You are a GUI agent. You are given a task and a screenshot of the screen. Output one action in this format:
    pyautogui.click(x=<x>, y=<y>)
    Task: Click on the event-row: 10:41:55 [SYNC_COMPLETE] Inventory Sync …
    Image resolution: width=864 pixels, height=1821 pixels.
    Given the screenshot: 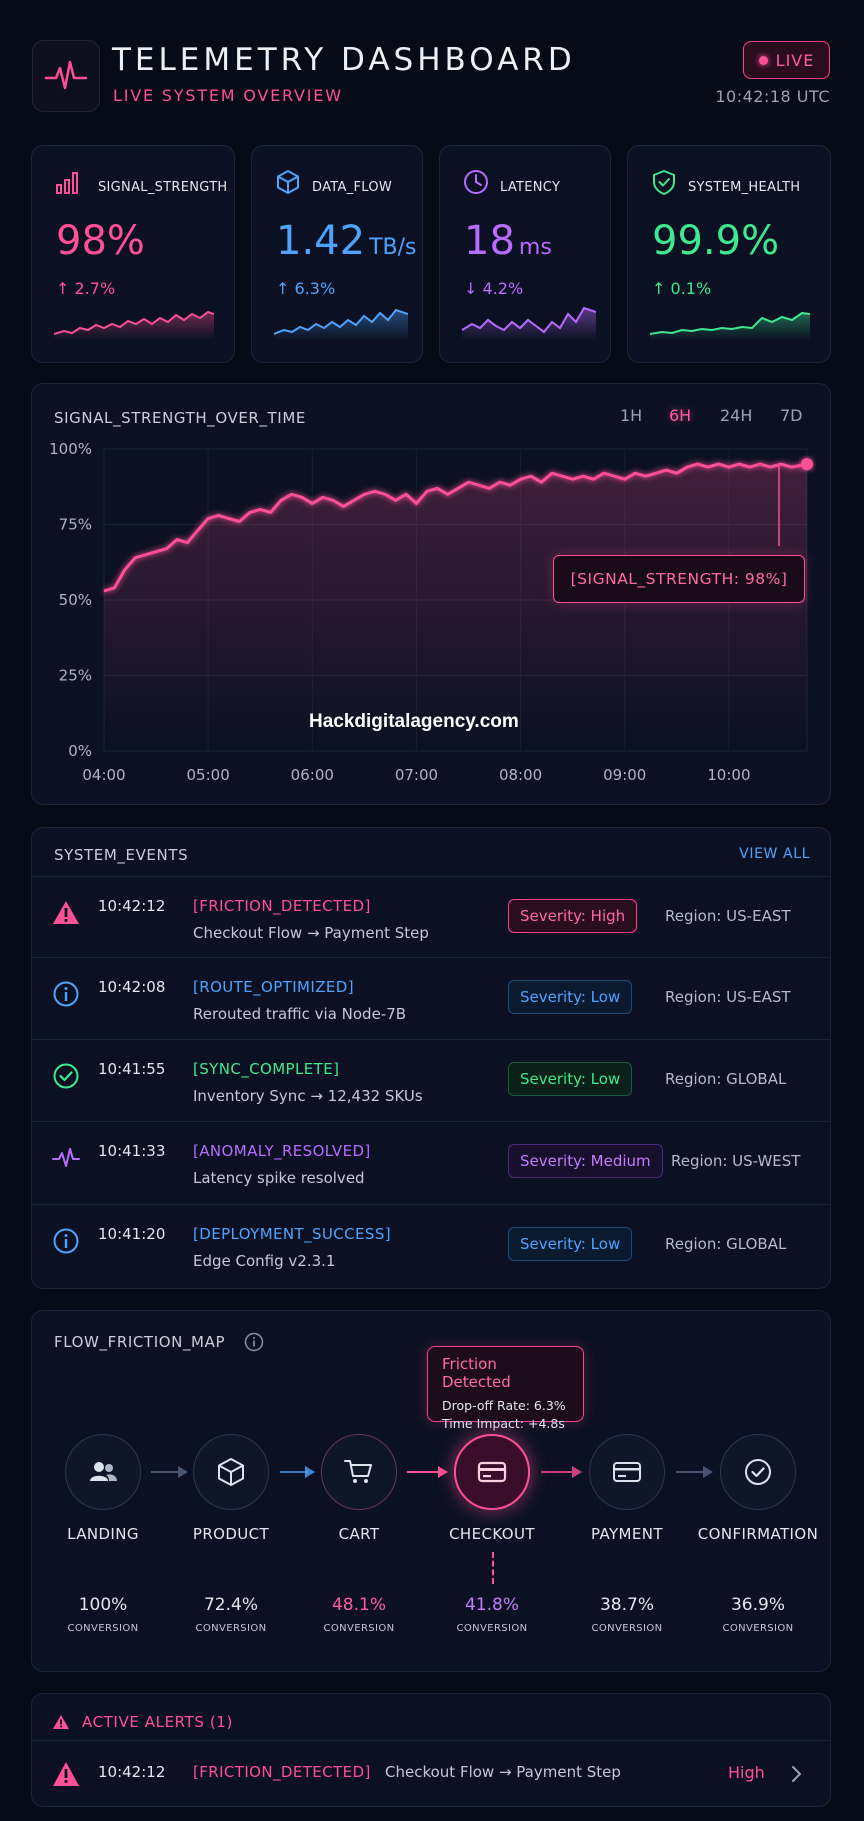 What is the action you would take?
    pyautogui.click(x=431, y=1080)
    